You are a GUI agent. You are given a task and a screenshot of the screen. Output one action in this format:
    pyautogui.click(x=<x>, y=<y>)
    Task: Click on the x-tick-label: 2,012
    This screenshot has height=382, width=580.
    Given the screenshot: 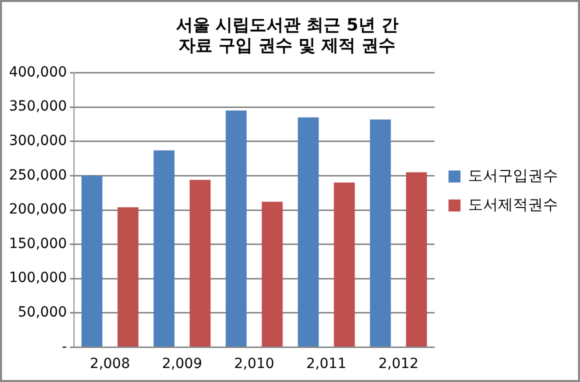 What is the action you would take?
    pyautogui.click(x=398, y=364)
    